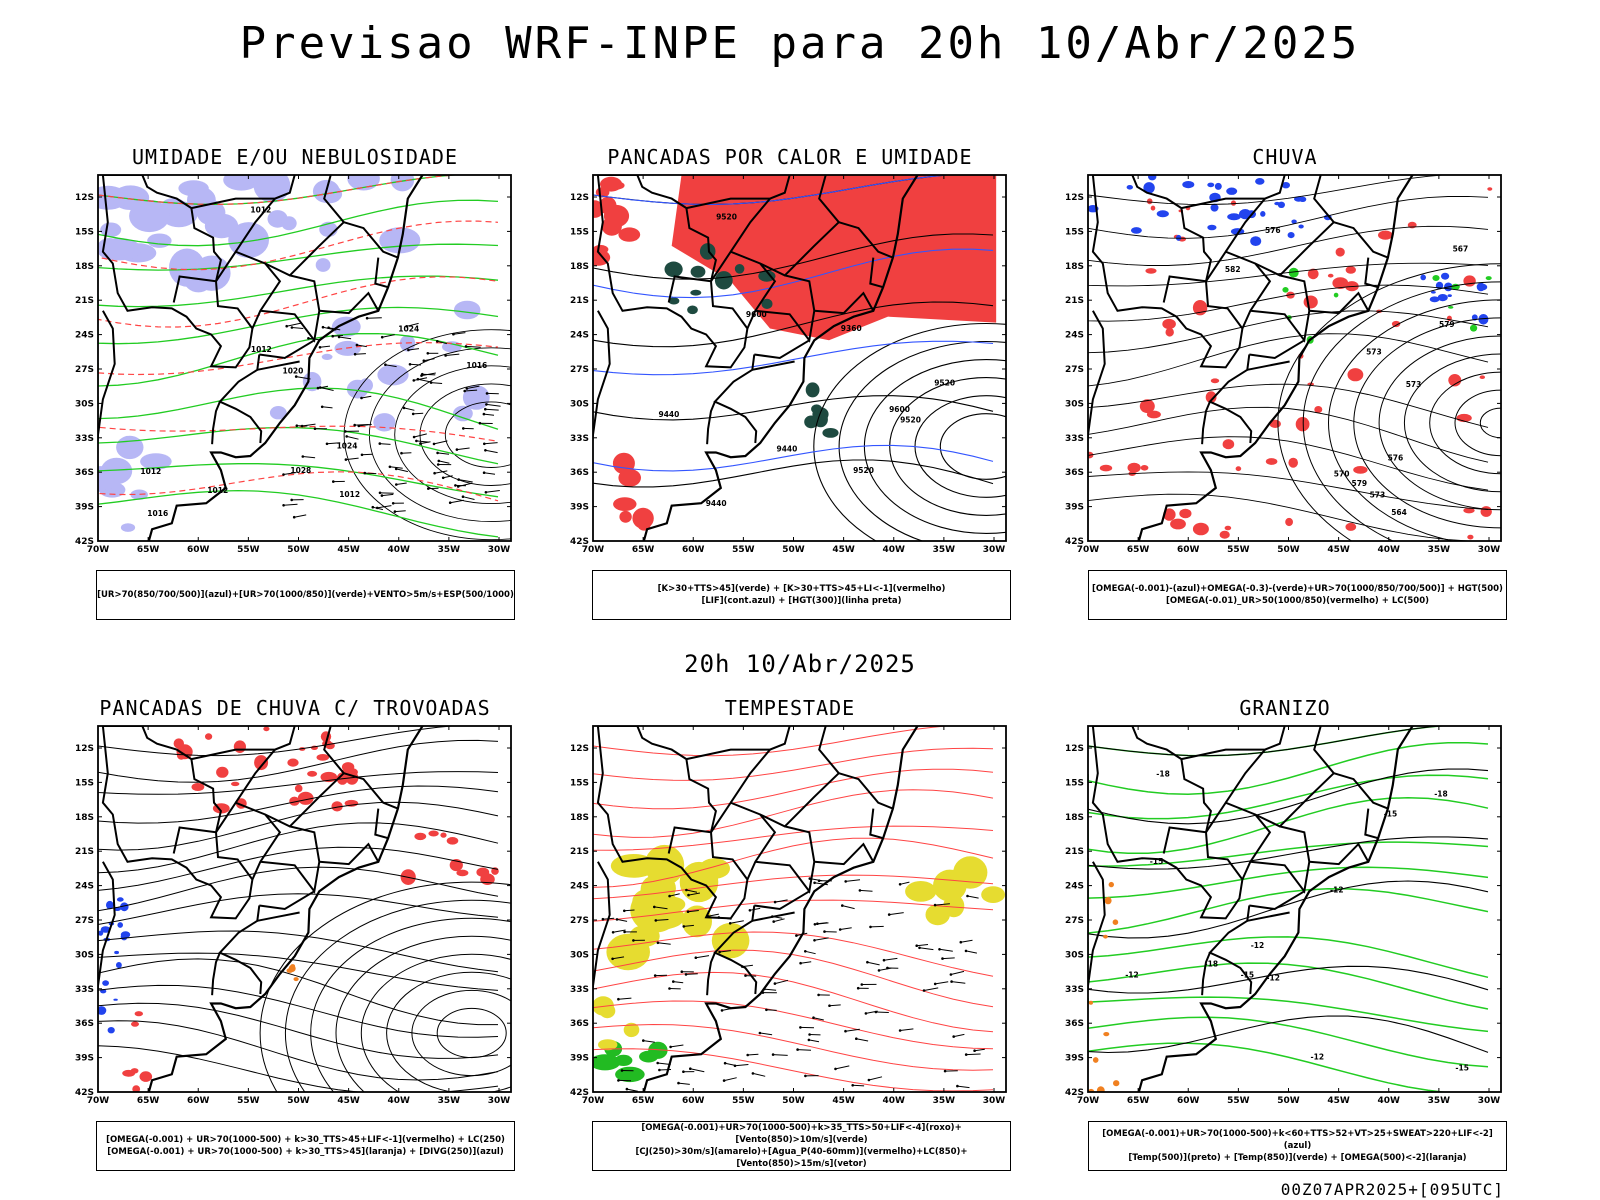 The height and width of the screenshot is (1200, 1600). I want to click on map-frame, so click(1294, 909).